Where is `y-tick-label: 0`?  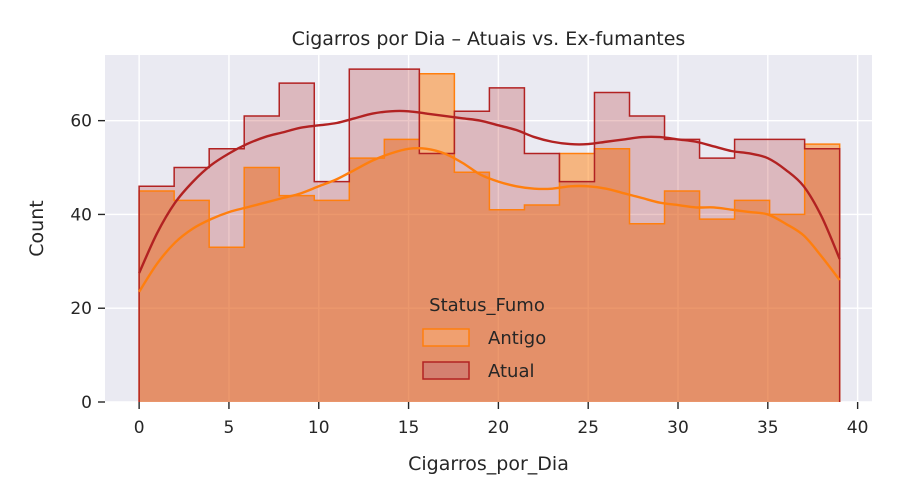
y-tick-label: 0 is located at coordinates (86, 403).